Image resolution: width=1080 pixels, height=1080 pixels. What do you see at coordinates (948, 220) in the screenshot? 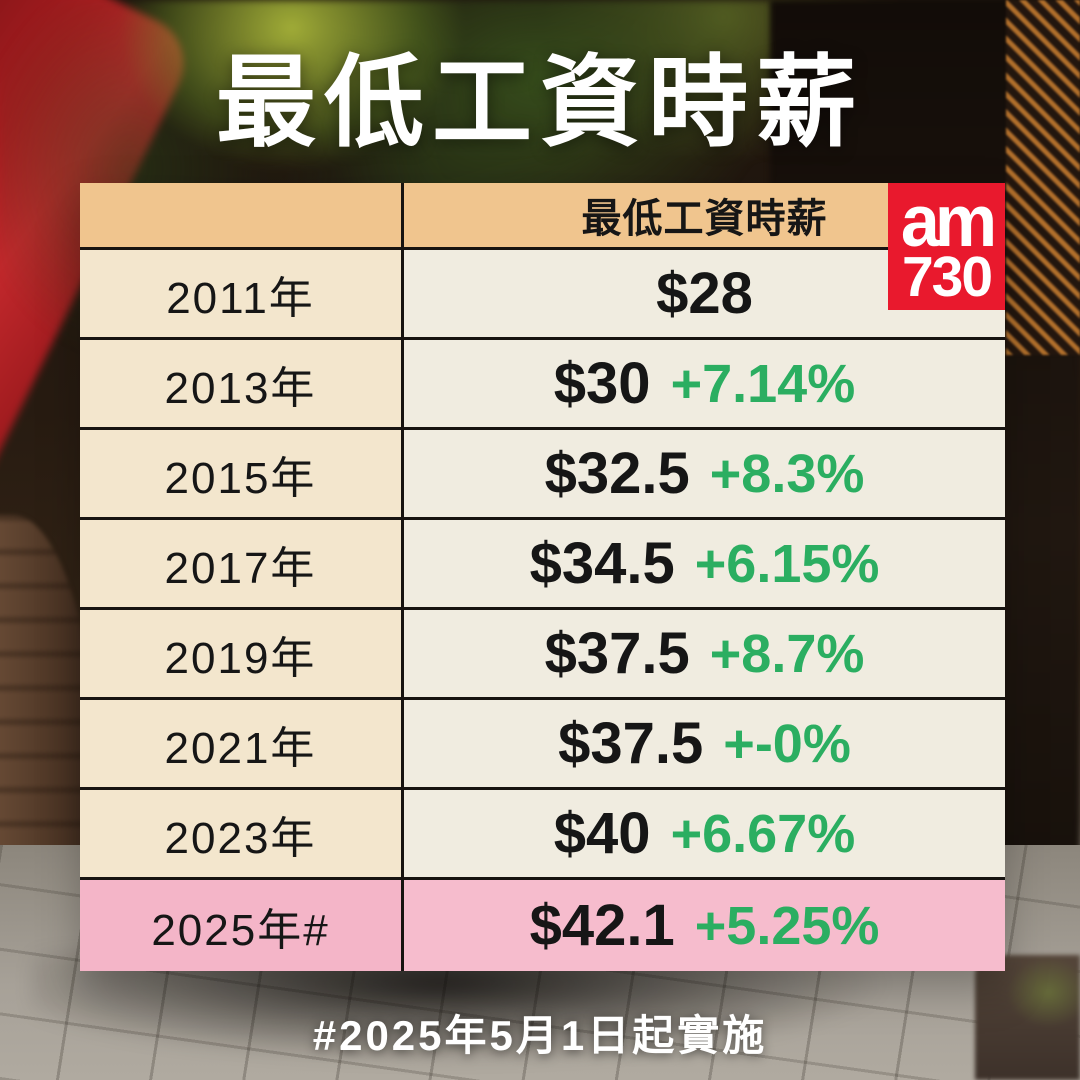
I see `am730-logo-top: am` at bounding box center [948, 220].